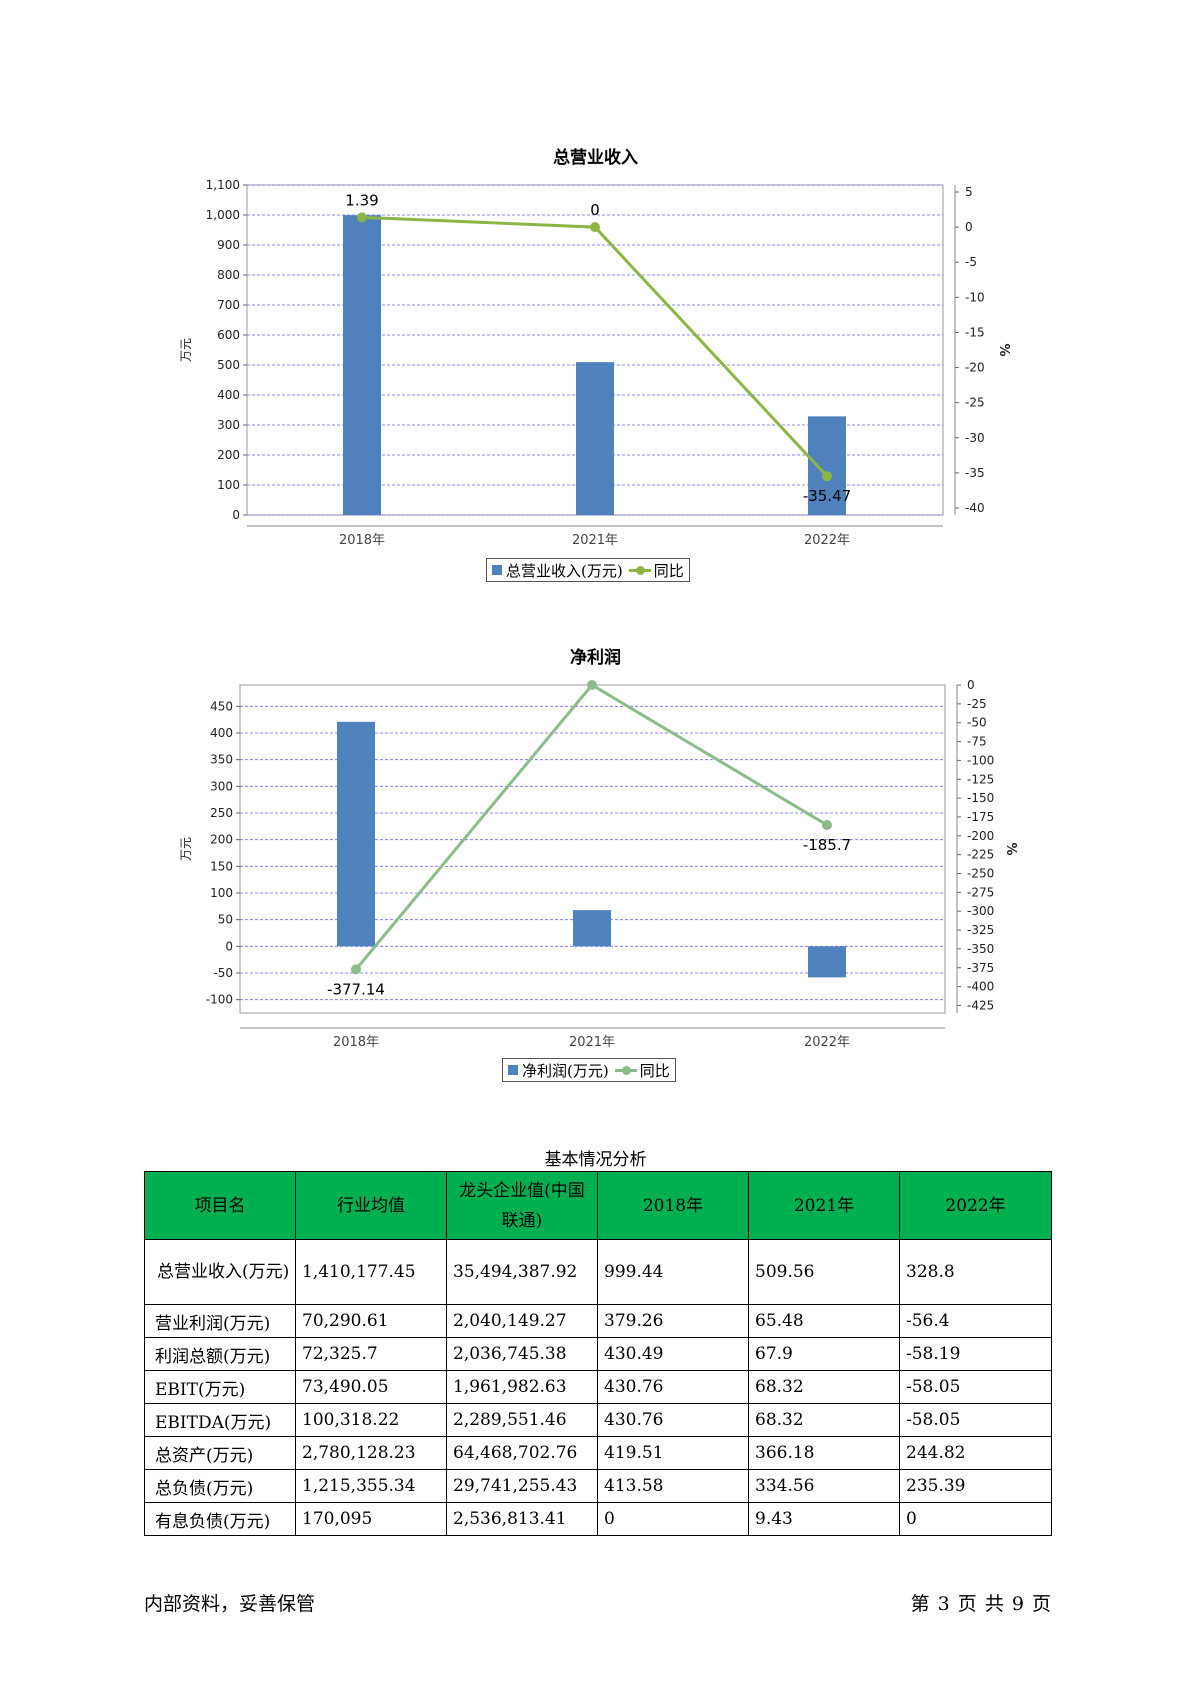 This screenshot has height=1684, width=1191. What do you see at coordinates (975, 1205) in the screenshot?
I see `header-2022: 2022年` at bounding box center [975, 1205].